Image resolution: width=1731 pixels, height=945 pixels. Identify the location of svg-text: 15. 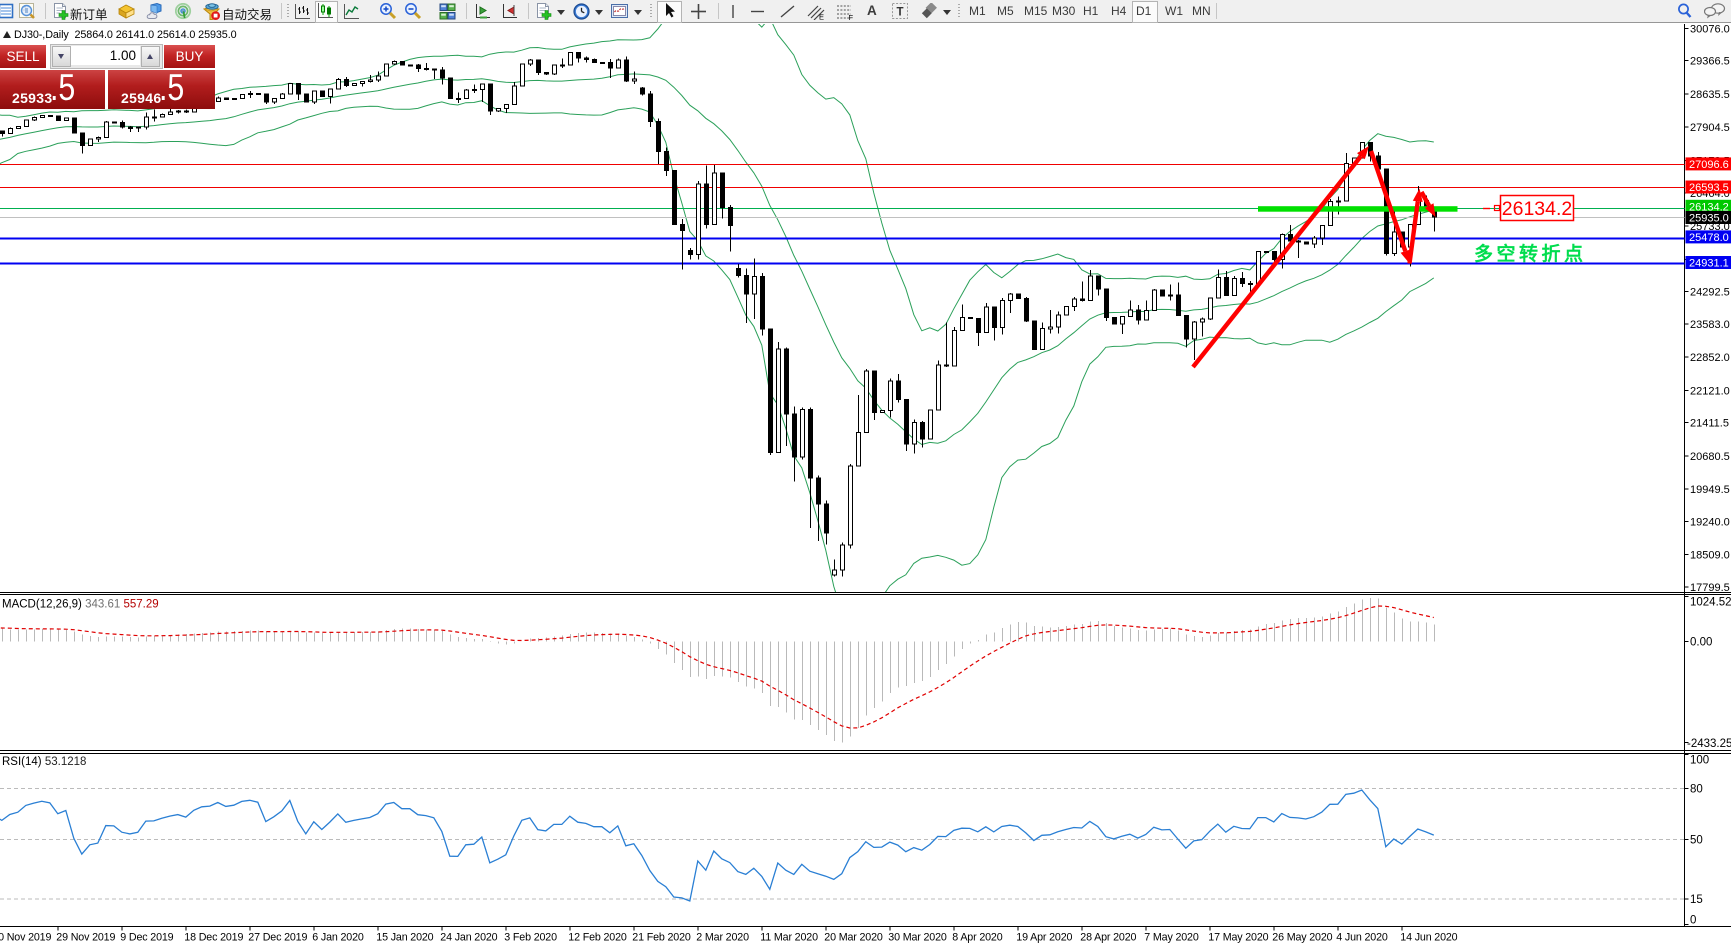
(1696, 900).